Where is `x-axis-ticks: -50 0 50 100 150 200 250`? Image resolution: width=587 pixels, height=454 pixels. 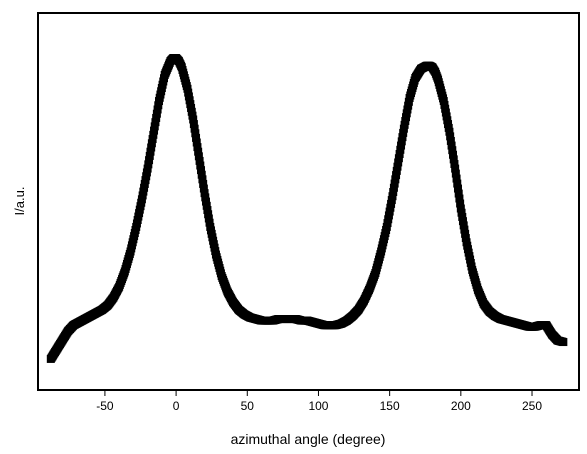
x-axis-ticks: -50 0 50 100 150 200 250 is located at coordinates (319, 401).